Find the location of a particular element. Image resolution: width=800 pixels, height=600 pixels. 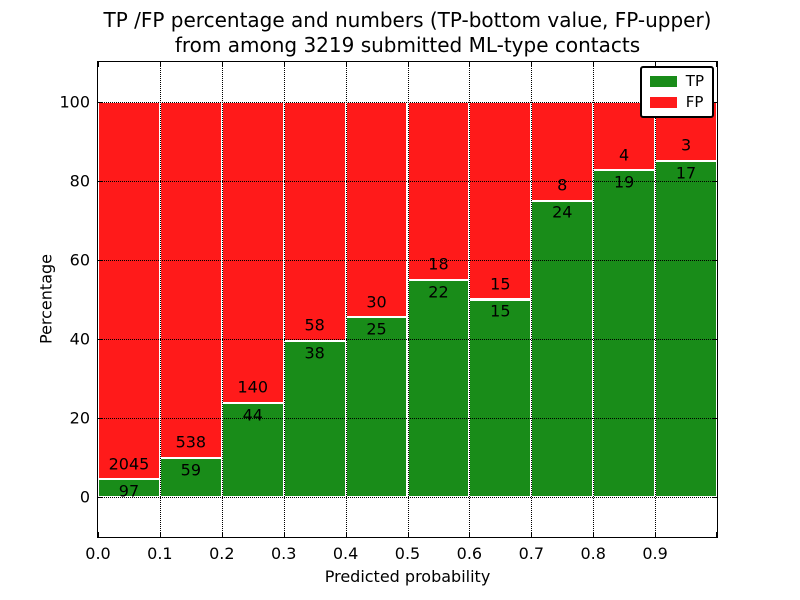

x-tick-label: 0.3 is located at coordinates (283, 553).